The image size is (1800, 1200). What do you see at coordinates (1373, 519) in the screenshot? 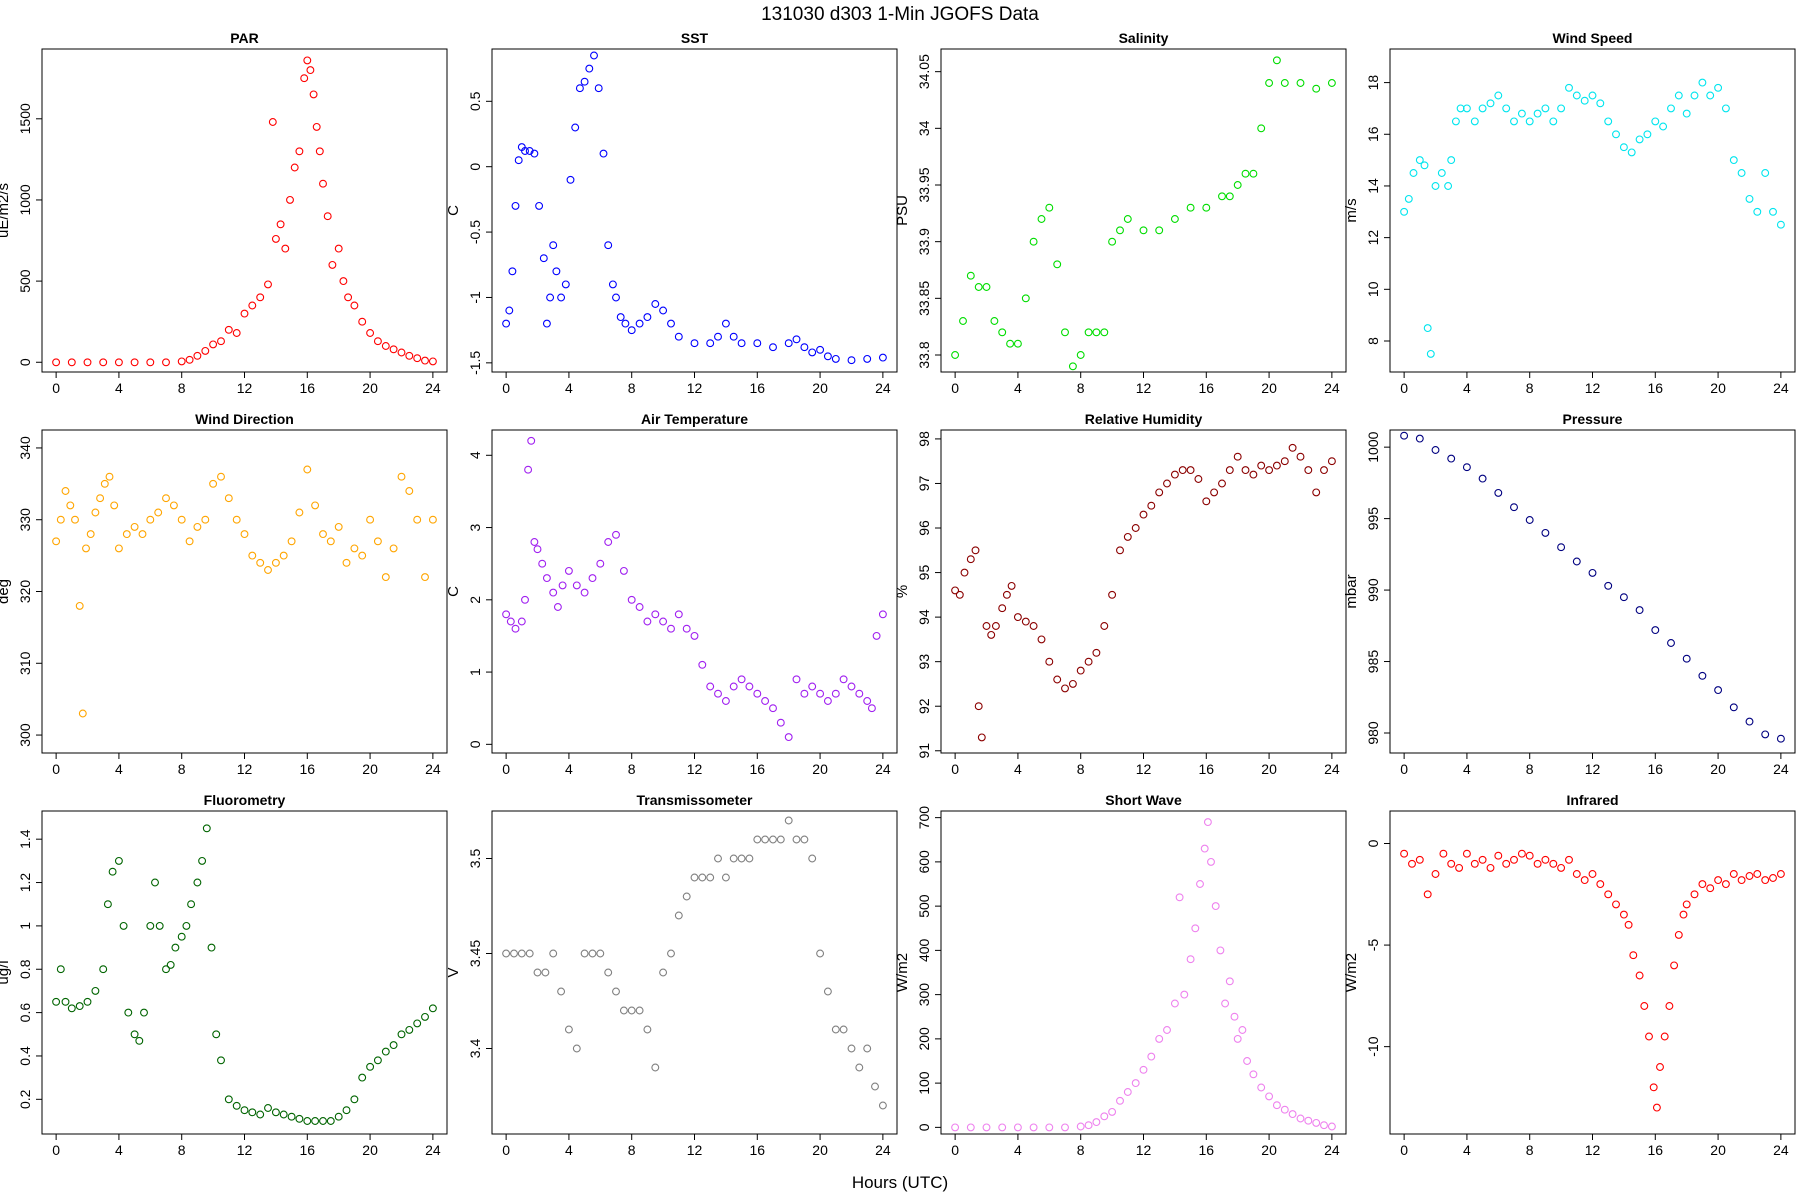
I see `y-tick-label: 995` at bounding box center [1373, 519].